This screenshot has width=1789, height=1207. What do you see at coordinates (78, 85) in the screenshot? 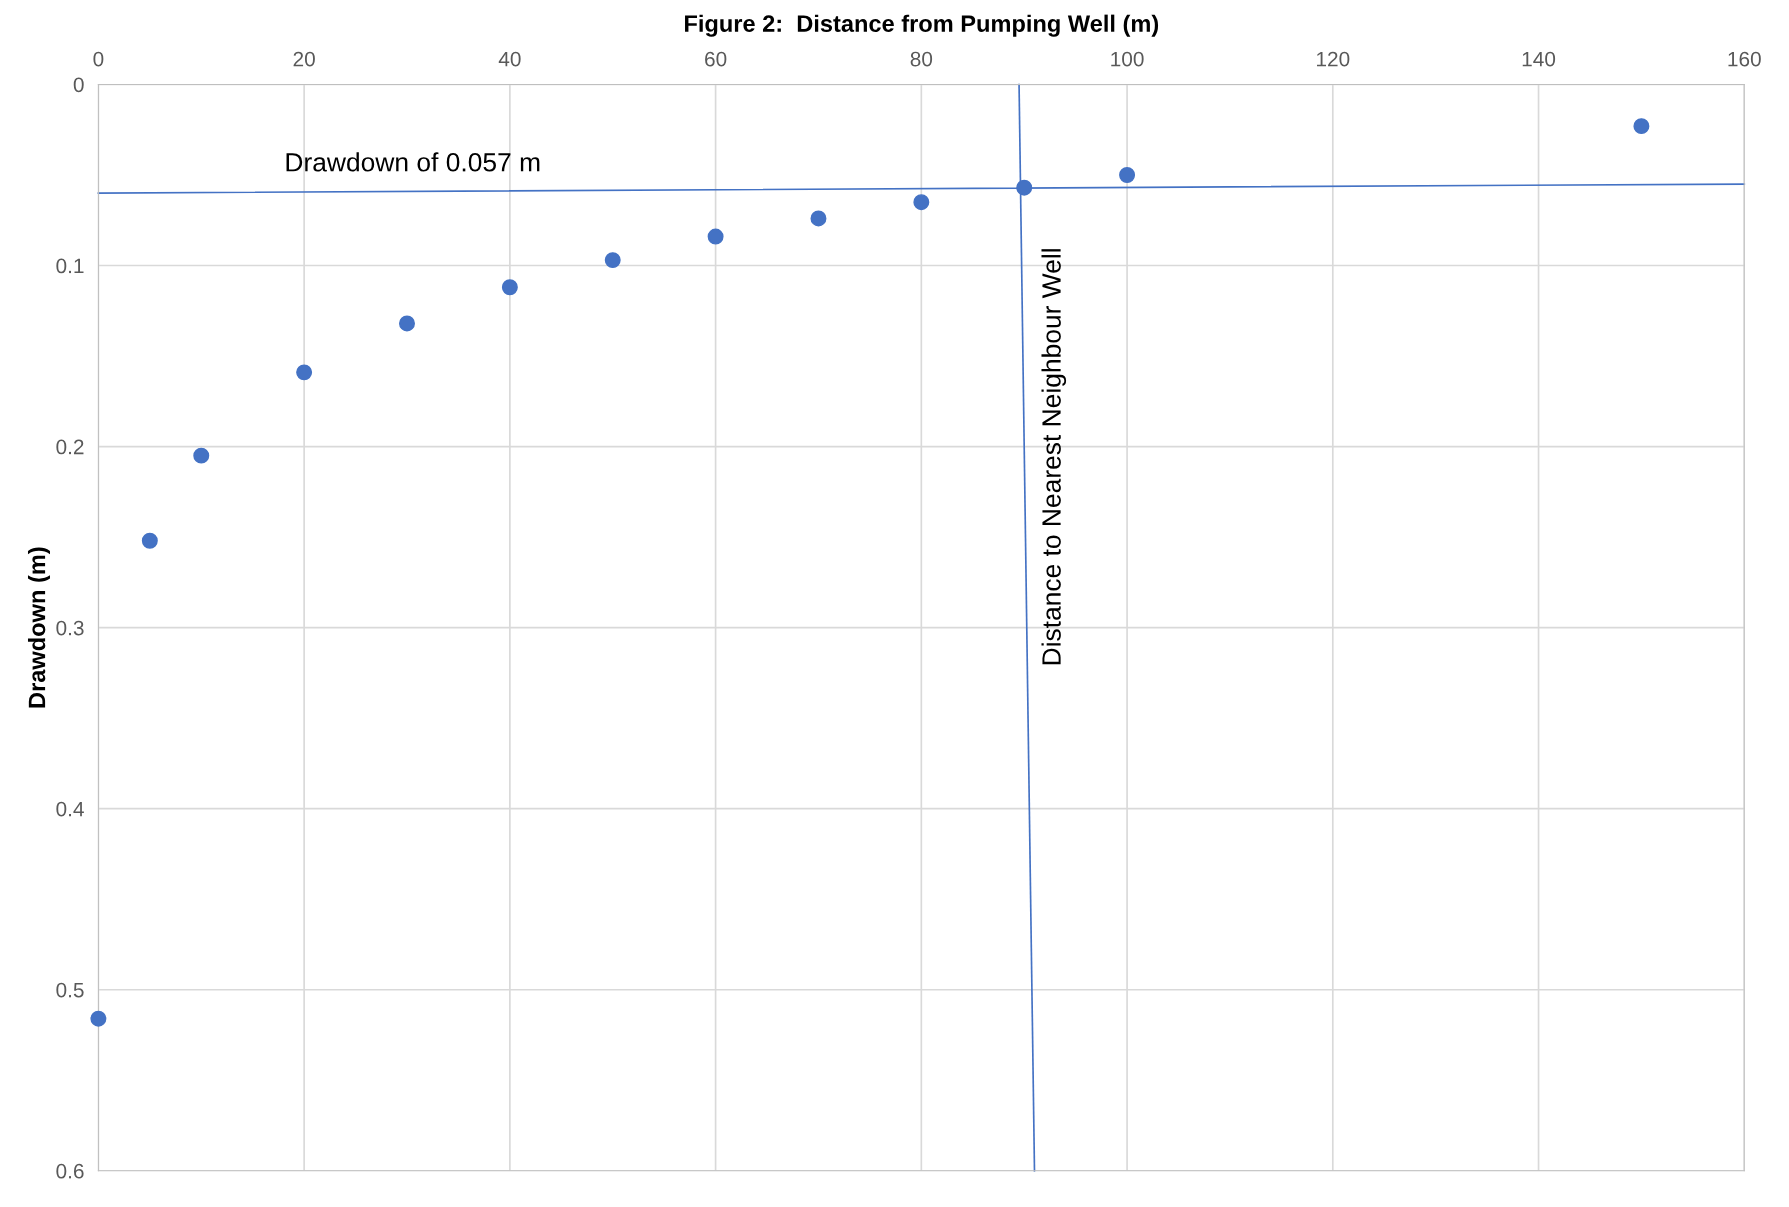
I see `y-tick-label: 0` at bounding box center [78, 85].